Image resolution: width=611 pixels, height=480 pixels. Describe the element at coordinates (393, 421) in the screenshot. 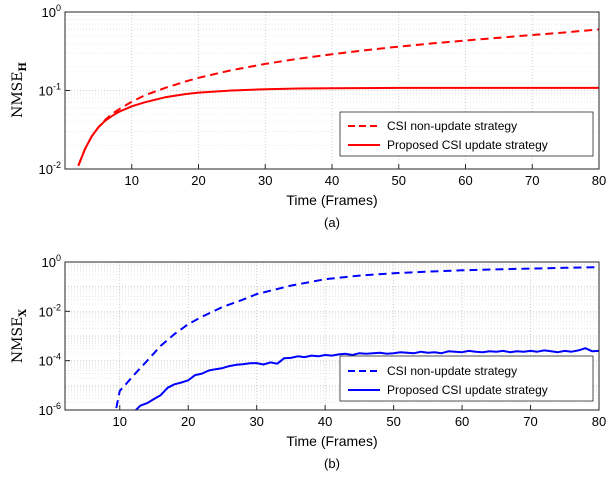

I see `panel-b-x-tick-label: 50` at that location.